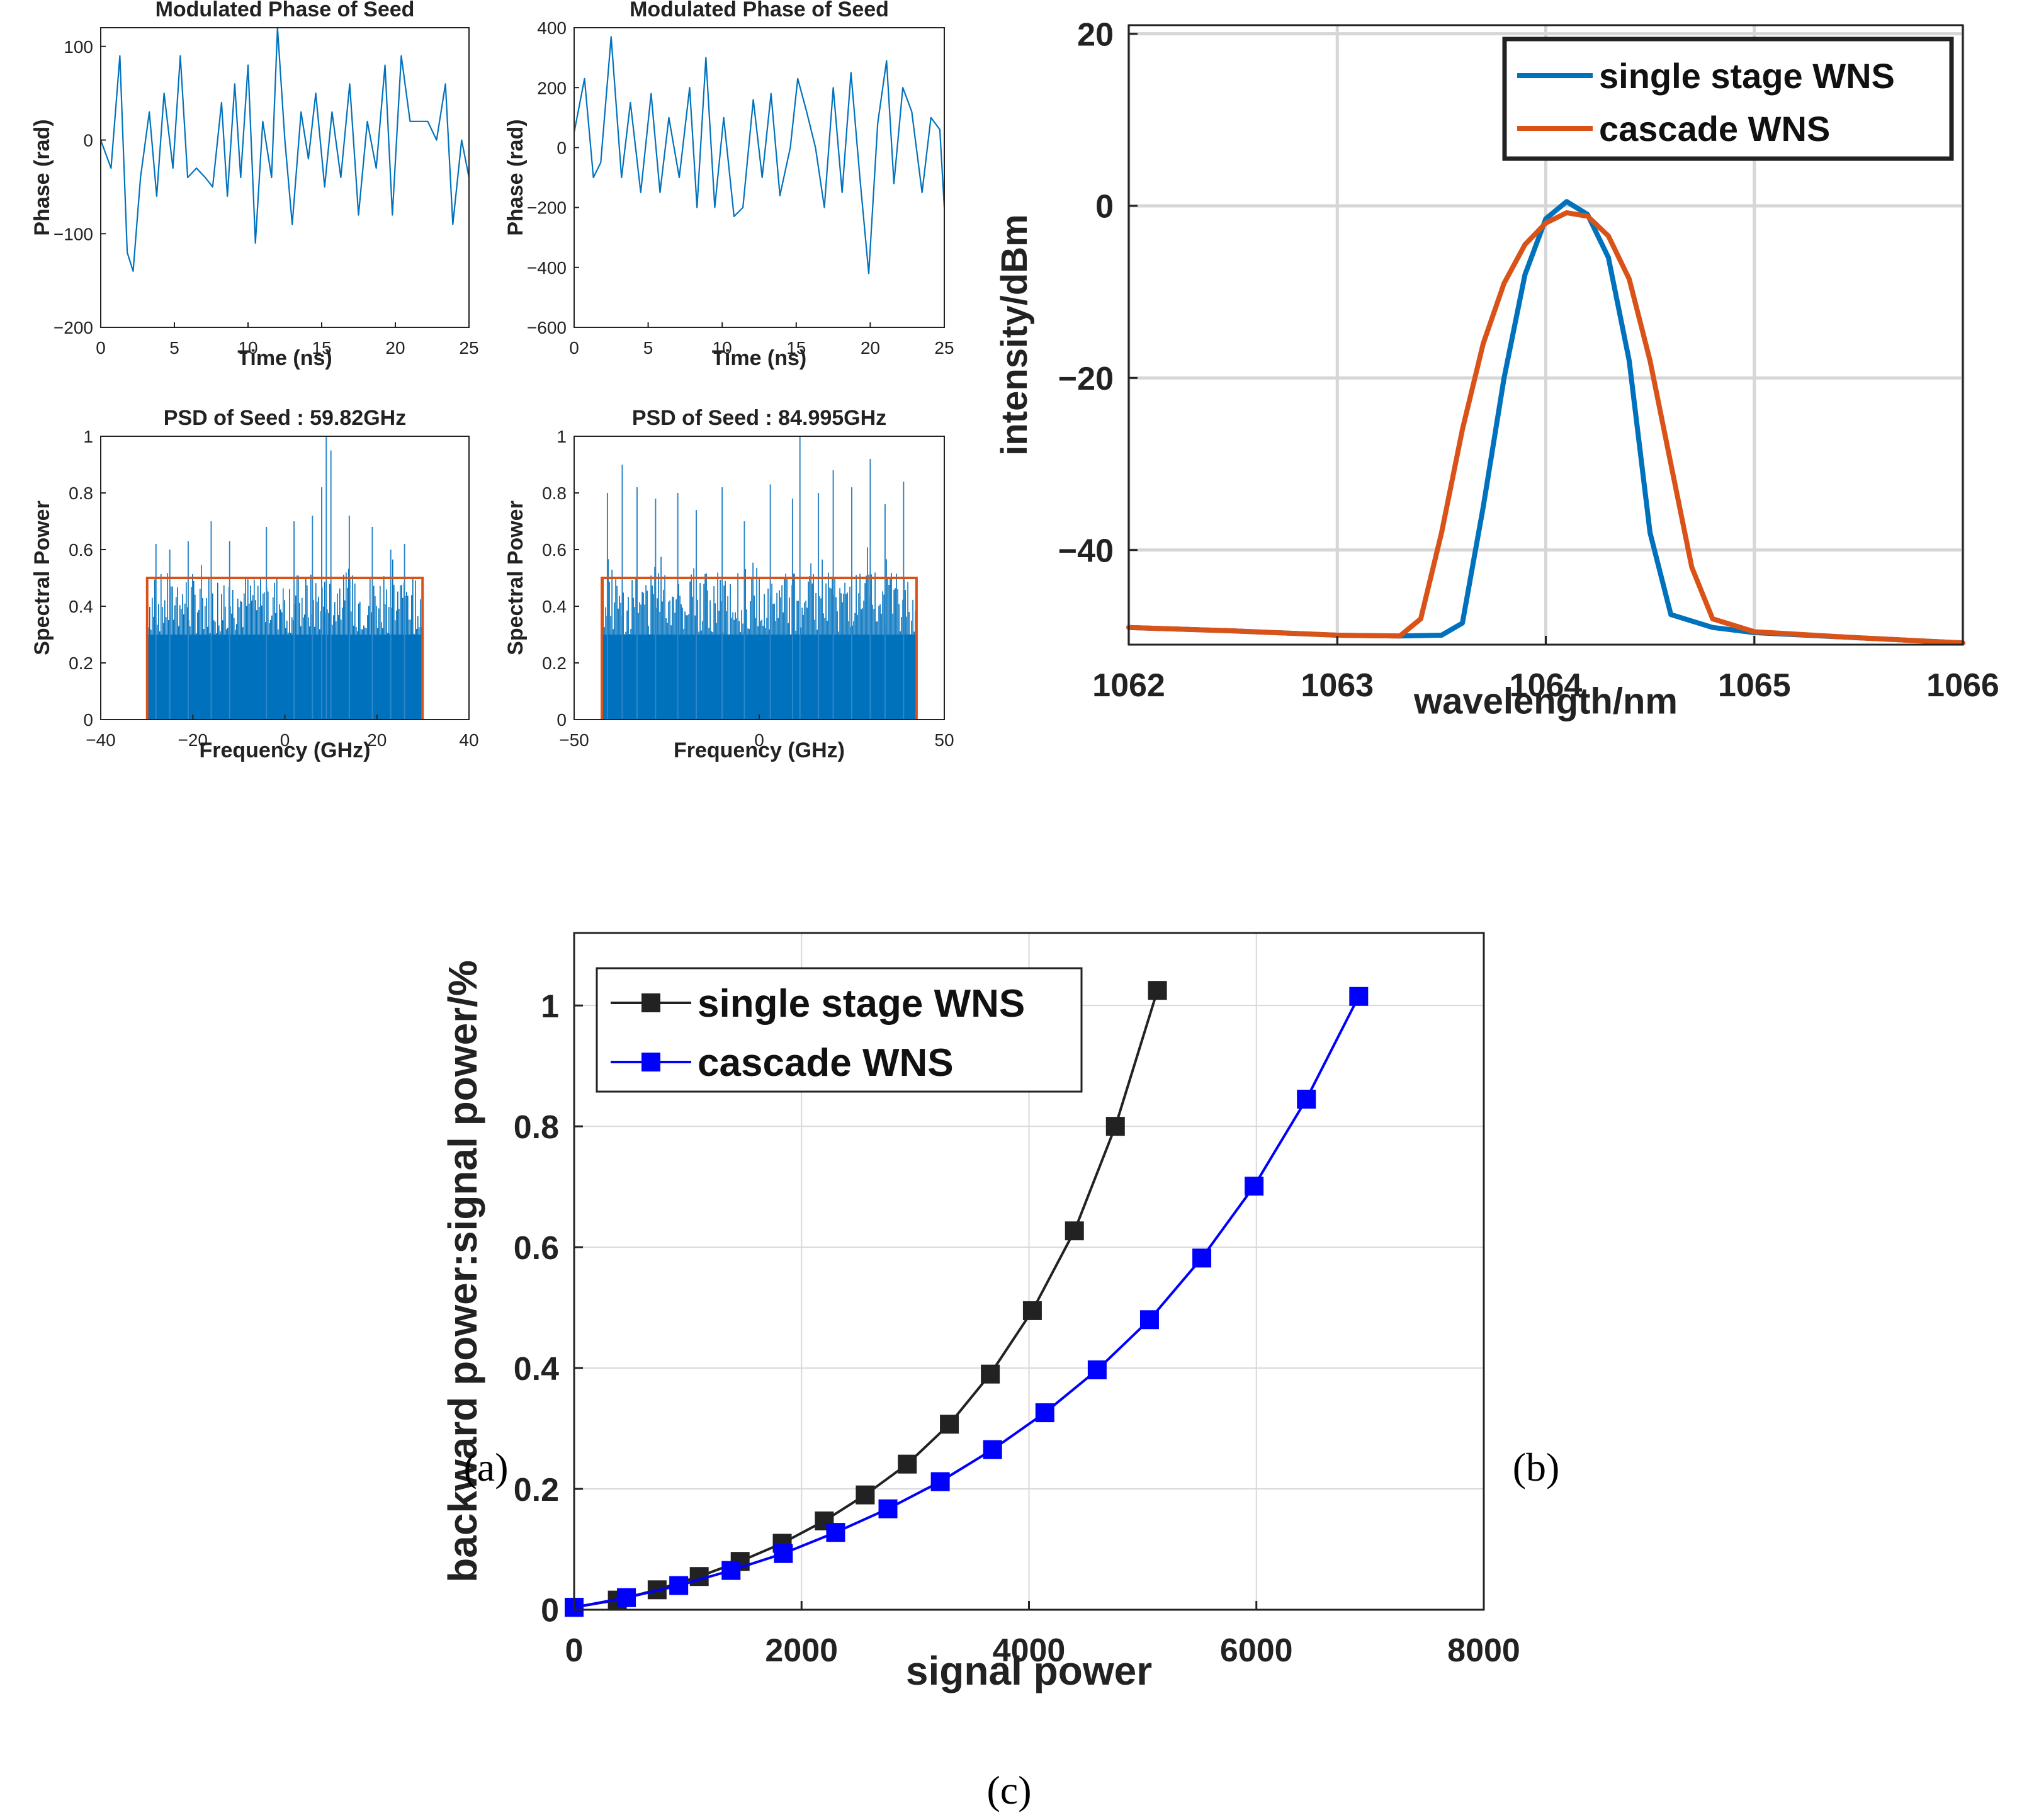  I want to click on legend-swatch-marker, so click(650, 1062).